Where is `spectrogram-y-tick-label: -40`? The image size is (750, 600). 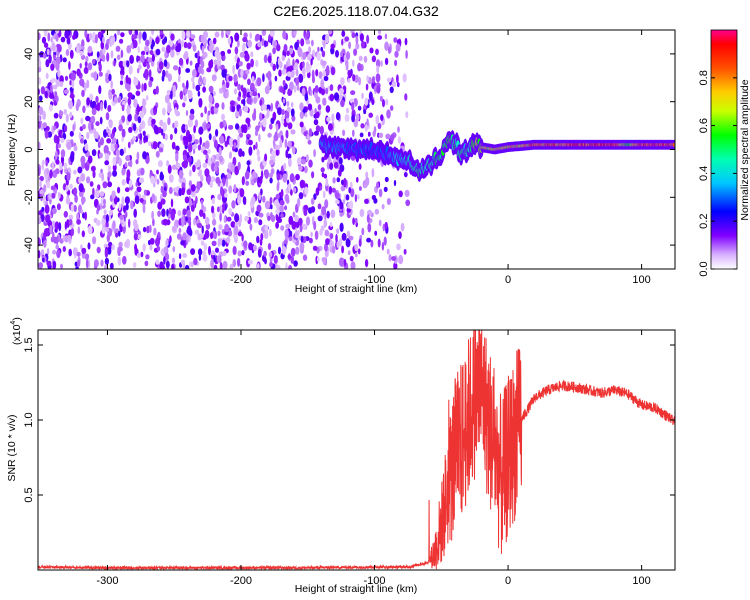
spectrogram-y-tick-label: -40 is located at coordinates (29, 245).